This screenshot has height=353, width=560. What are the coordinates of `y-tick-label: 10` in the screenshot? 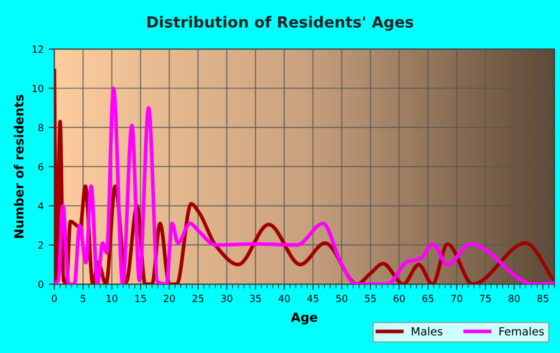 It's located at (38, 88).